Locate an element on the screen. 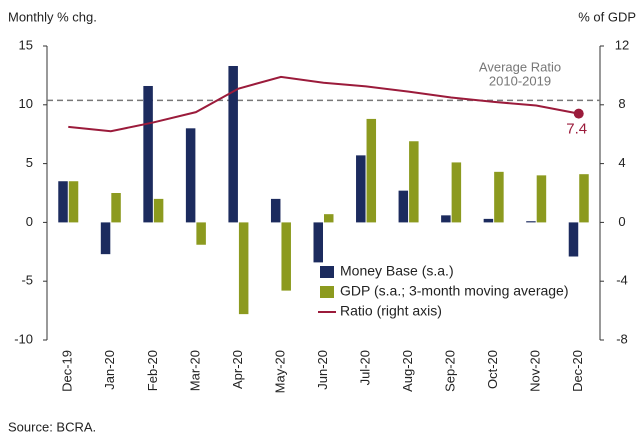  x-tick-label: Feb-20 is located at coordinates (152, 370).